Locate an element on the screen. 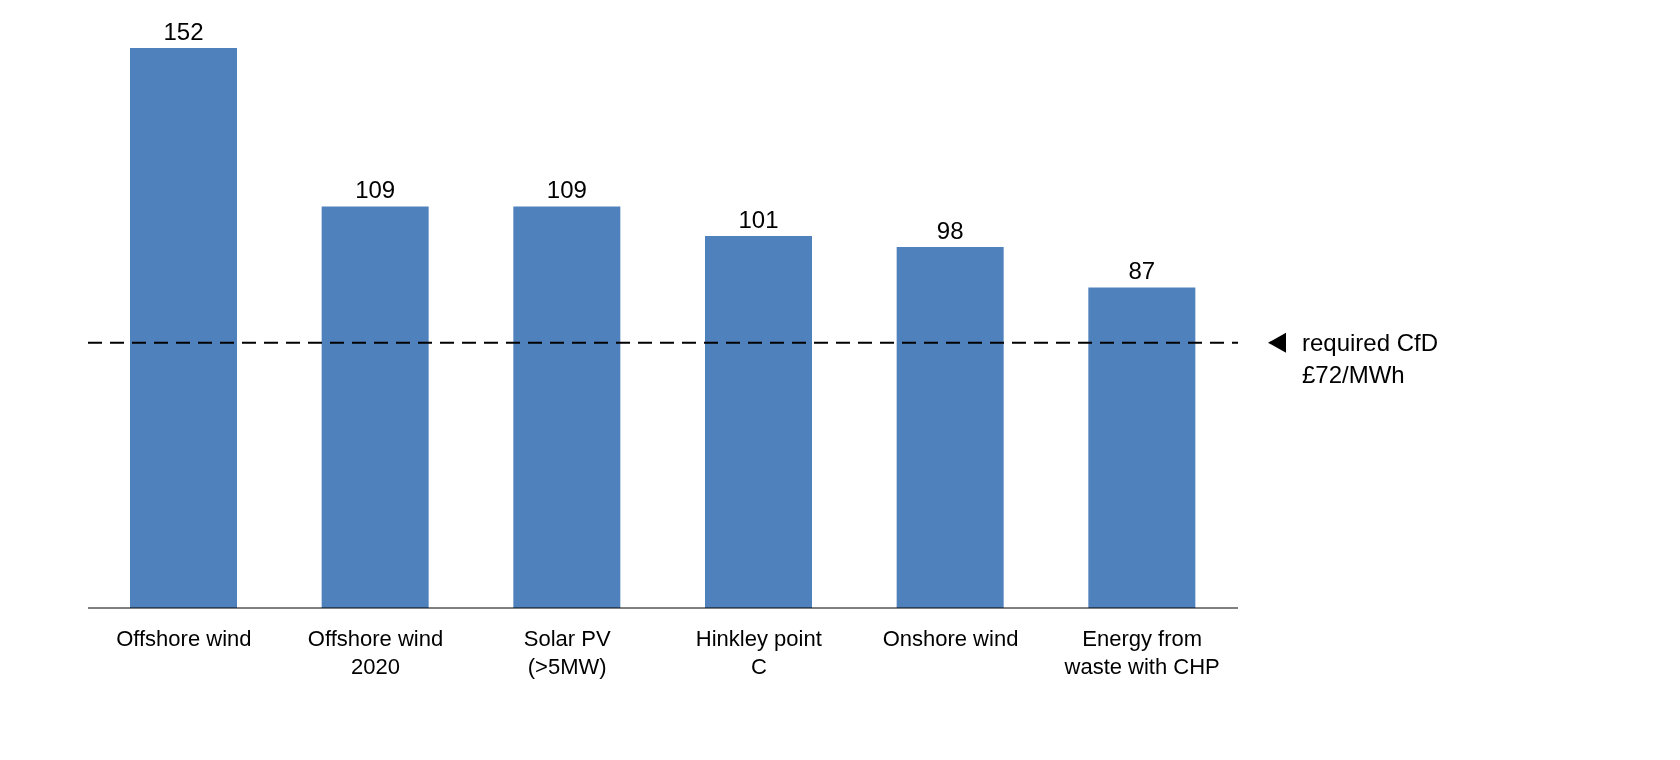 This screenshot has height=760, width=1680. data-label: 152 is located at coordinates (183, 31).